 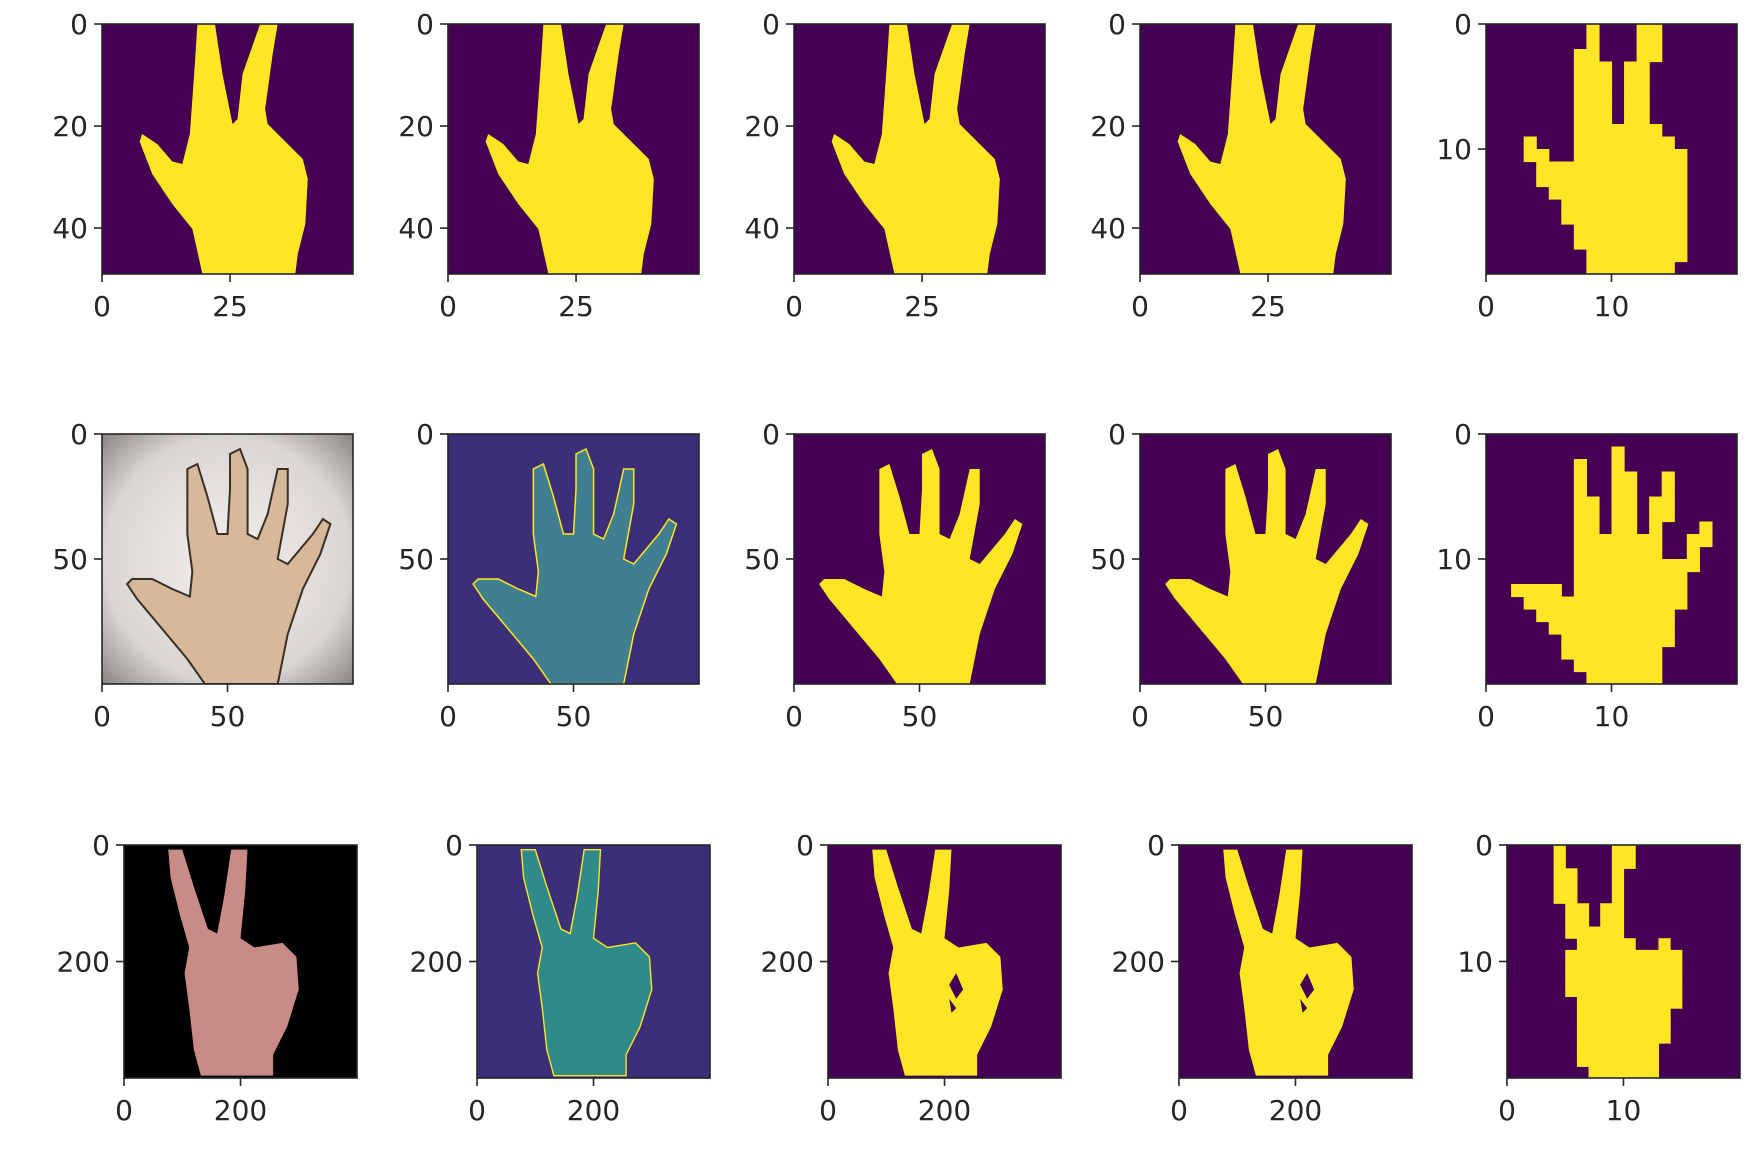 I want to click on mask-hole, so click(x=956, y=986).